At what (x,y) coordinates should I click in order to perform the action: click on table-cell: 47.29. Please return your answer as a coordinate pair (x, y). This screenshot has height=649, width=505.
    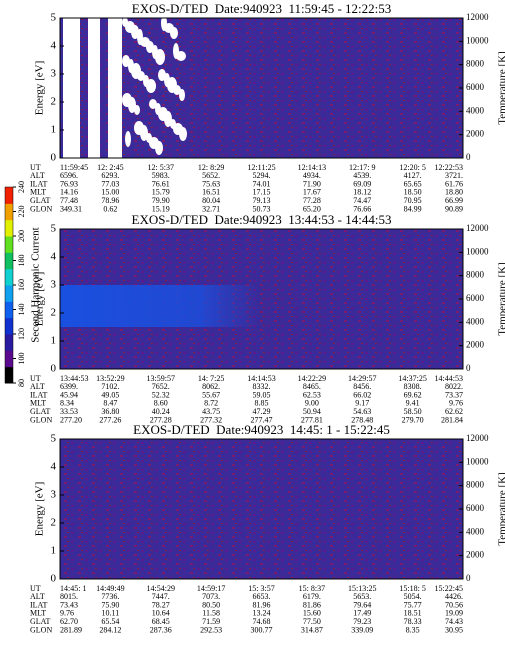
    Looking at the image, I should click on (262, 411).